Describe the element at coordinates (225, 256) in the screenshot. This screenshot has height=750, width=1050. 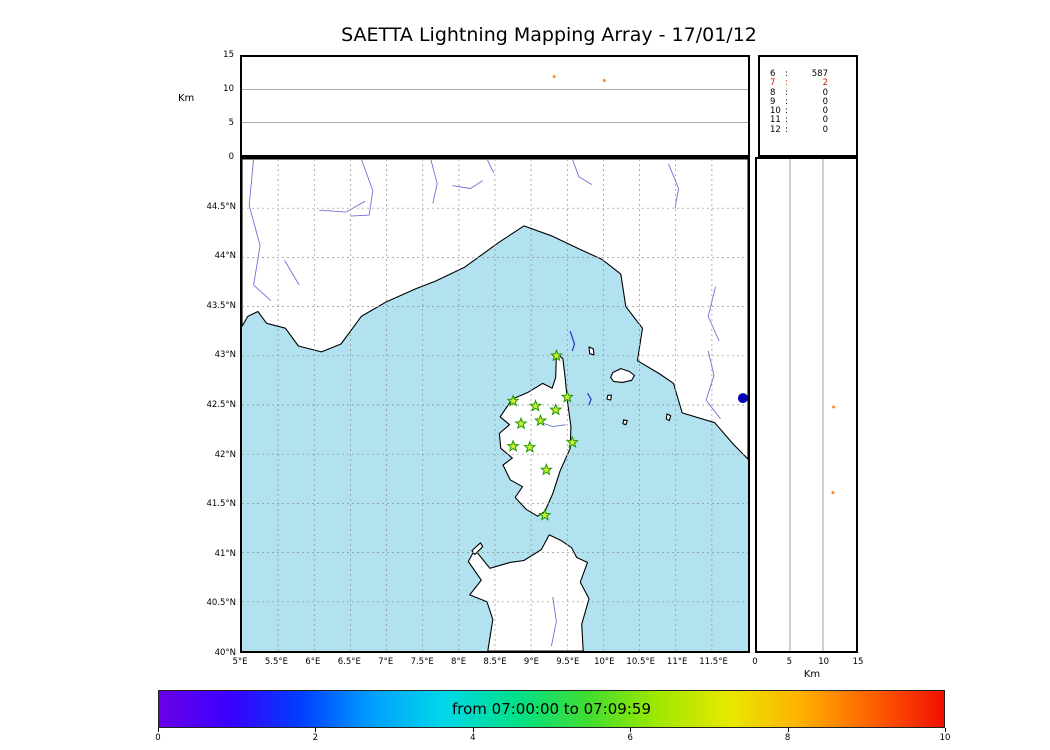
I see `lat-tick-label: 44°N` at that location.